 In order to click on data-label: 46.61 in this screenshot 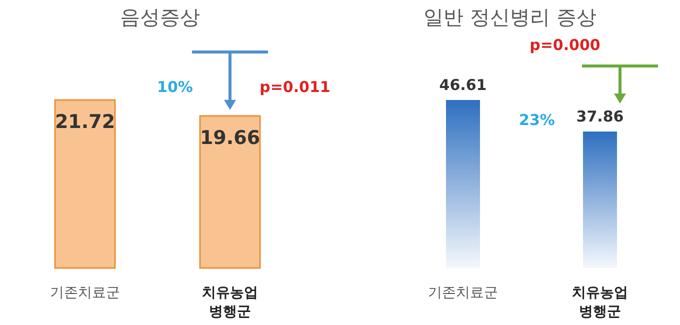, I will do `click(463, 85)`.